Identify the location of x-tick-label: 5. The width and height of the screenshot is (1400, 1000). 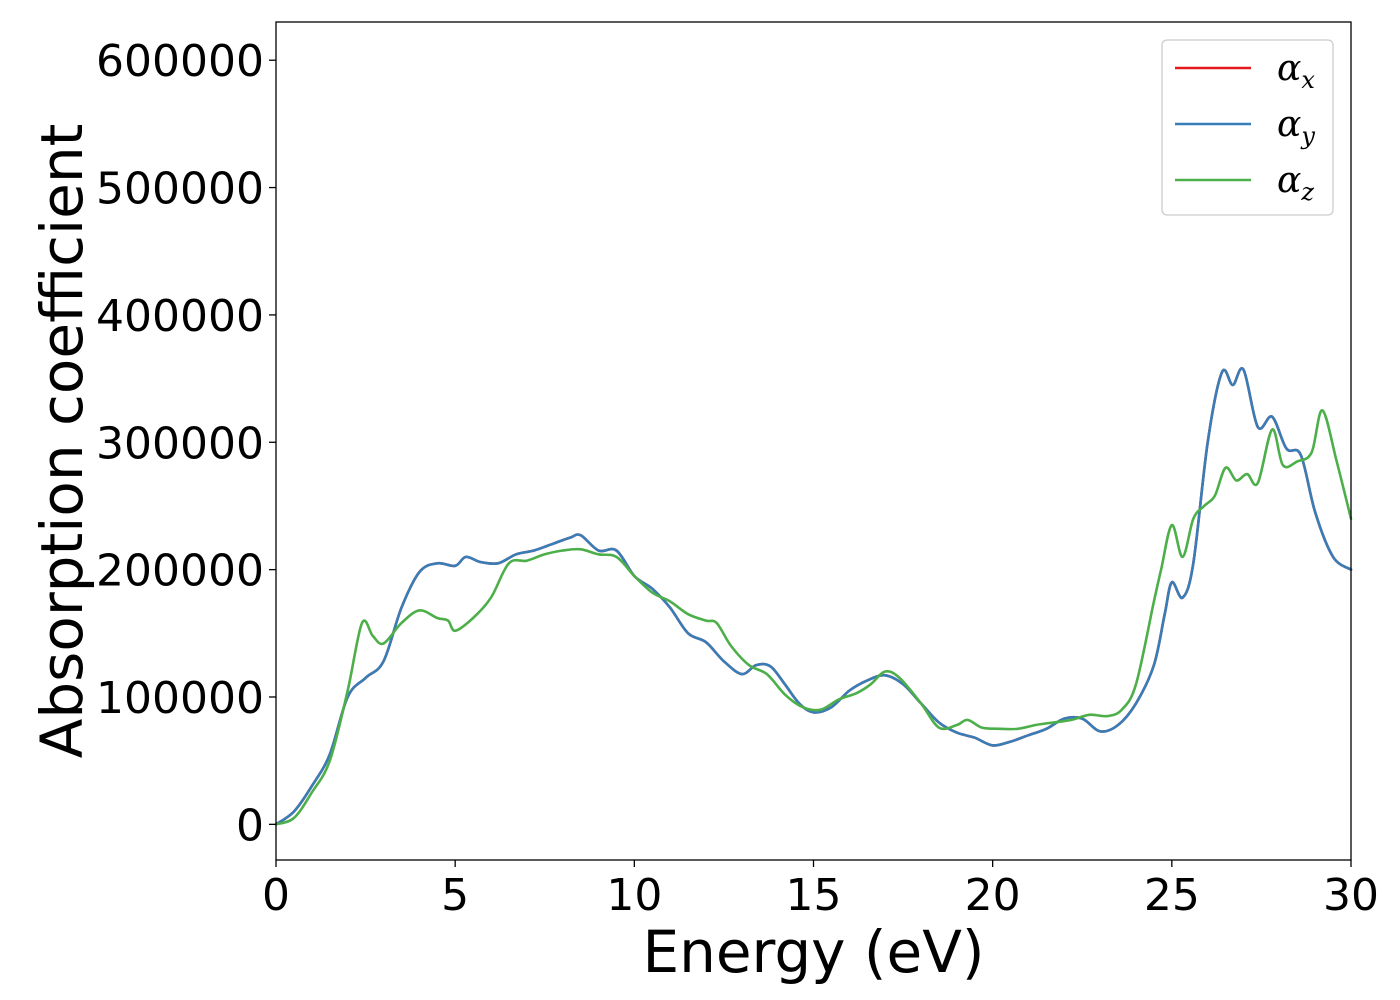
(455, 895).